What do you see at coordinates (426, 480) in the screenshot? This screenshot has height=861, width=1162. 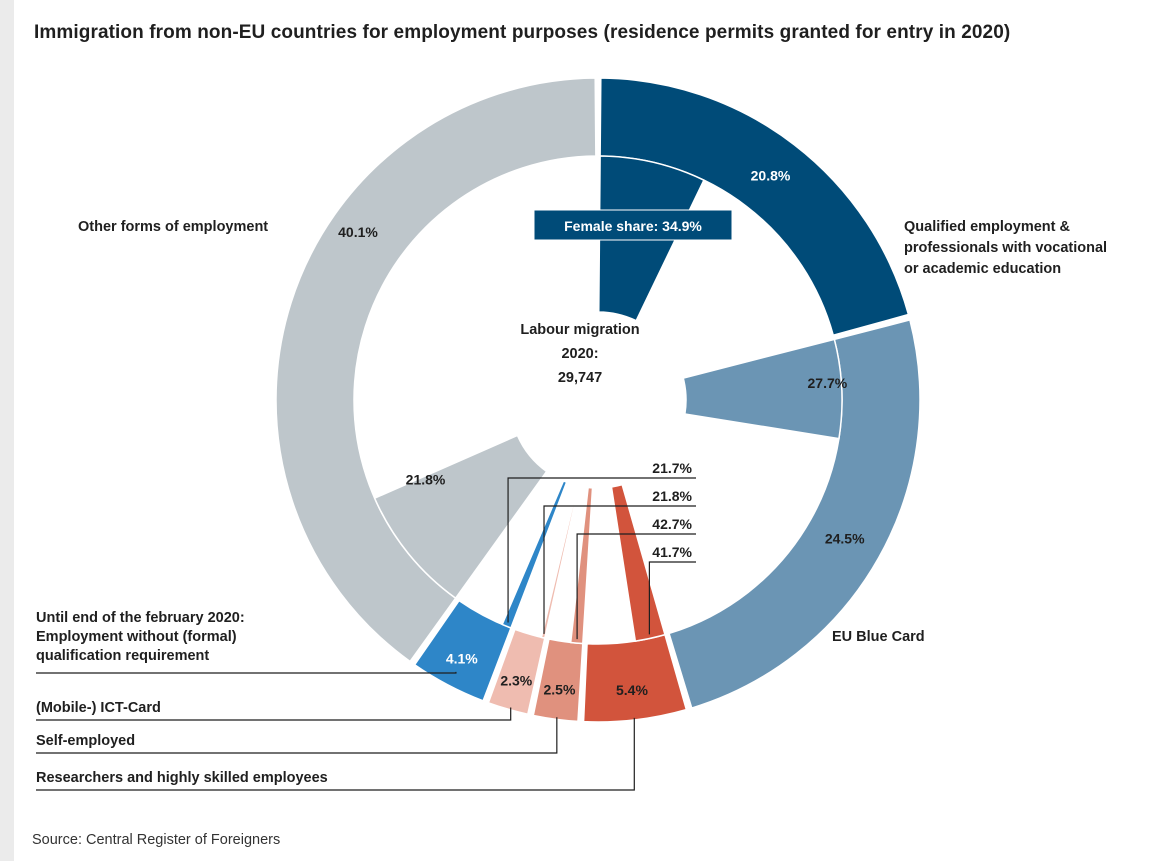 I see `female-label-other-forms-of-employment: 21.8%` at bounding box center [426, 480].